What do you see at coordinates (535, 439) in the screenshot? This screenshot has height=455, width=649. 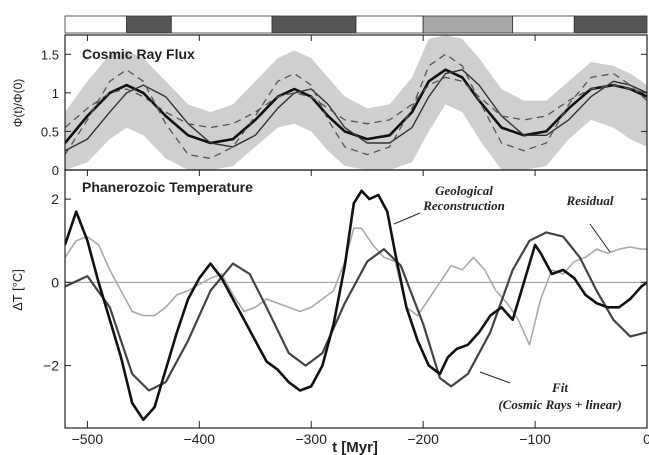 I see `x-tick-label: −100` at bounding box center [535, 439].